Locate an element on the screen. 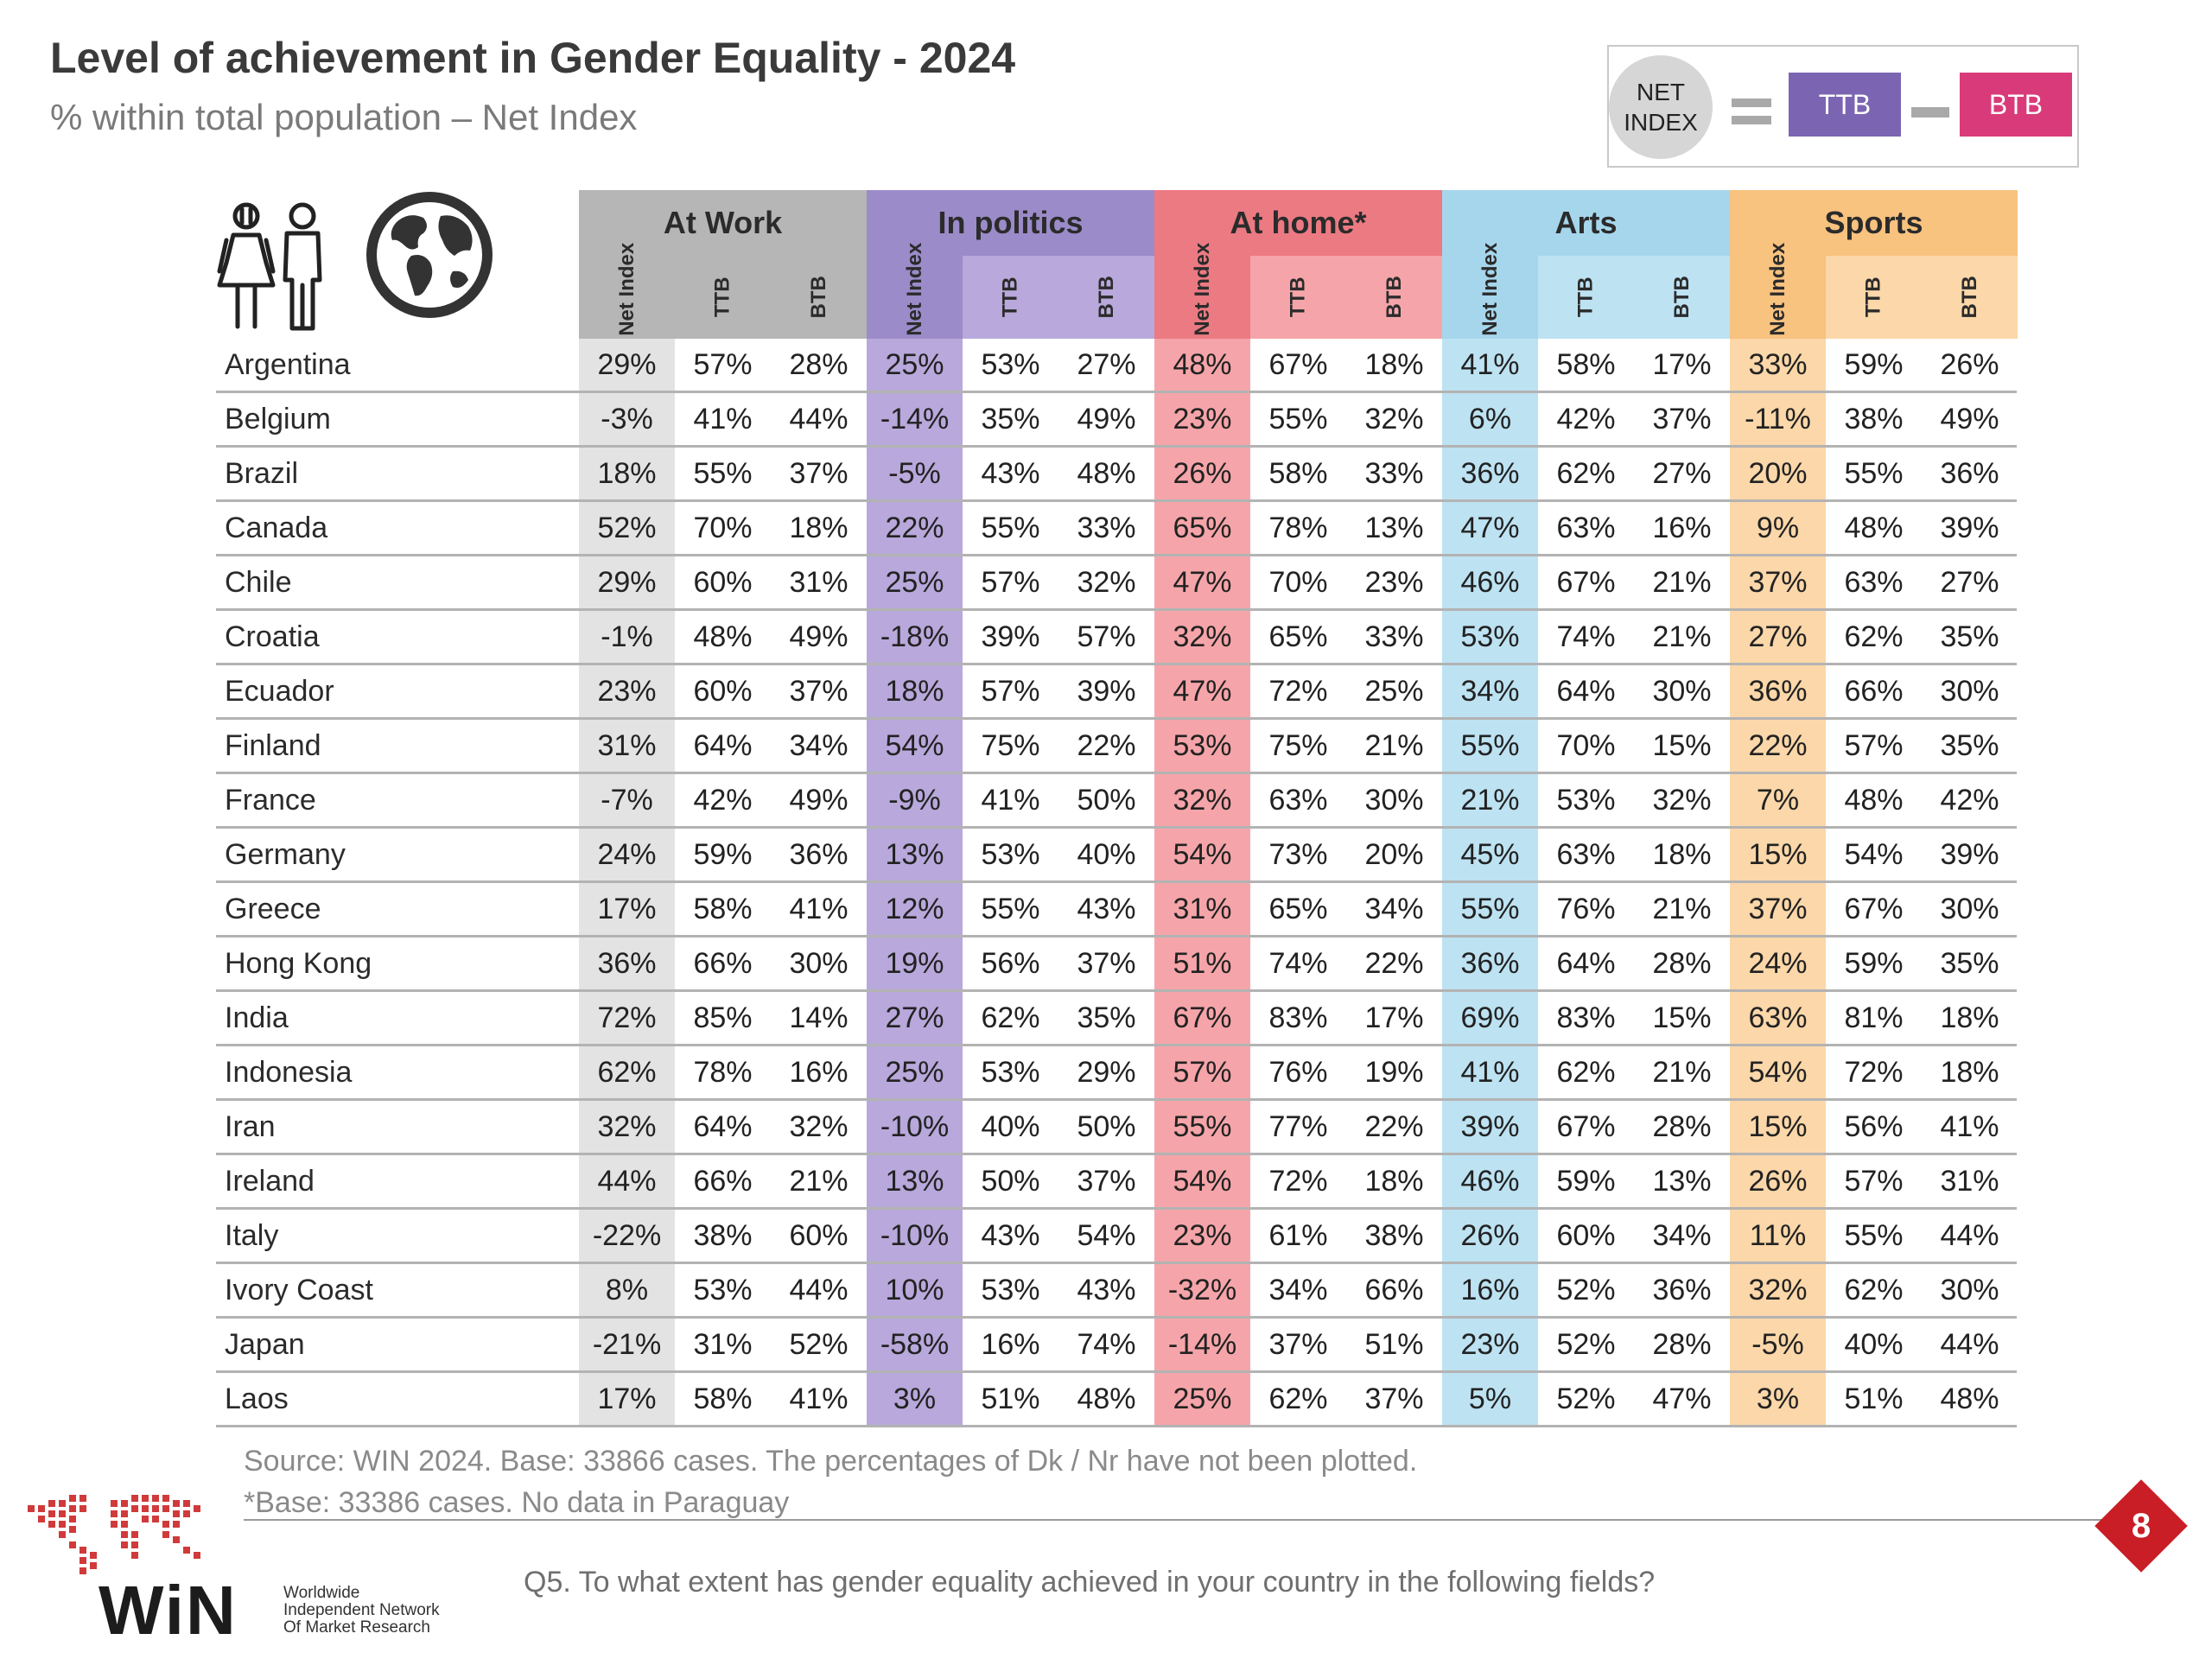 The width and height of the screenshot is (2212, 1659). table-cell: 28% is located at coordinates (1682, 1126).